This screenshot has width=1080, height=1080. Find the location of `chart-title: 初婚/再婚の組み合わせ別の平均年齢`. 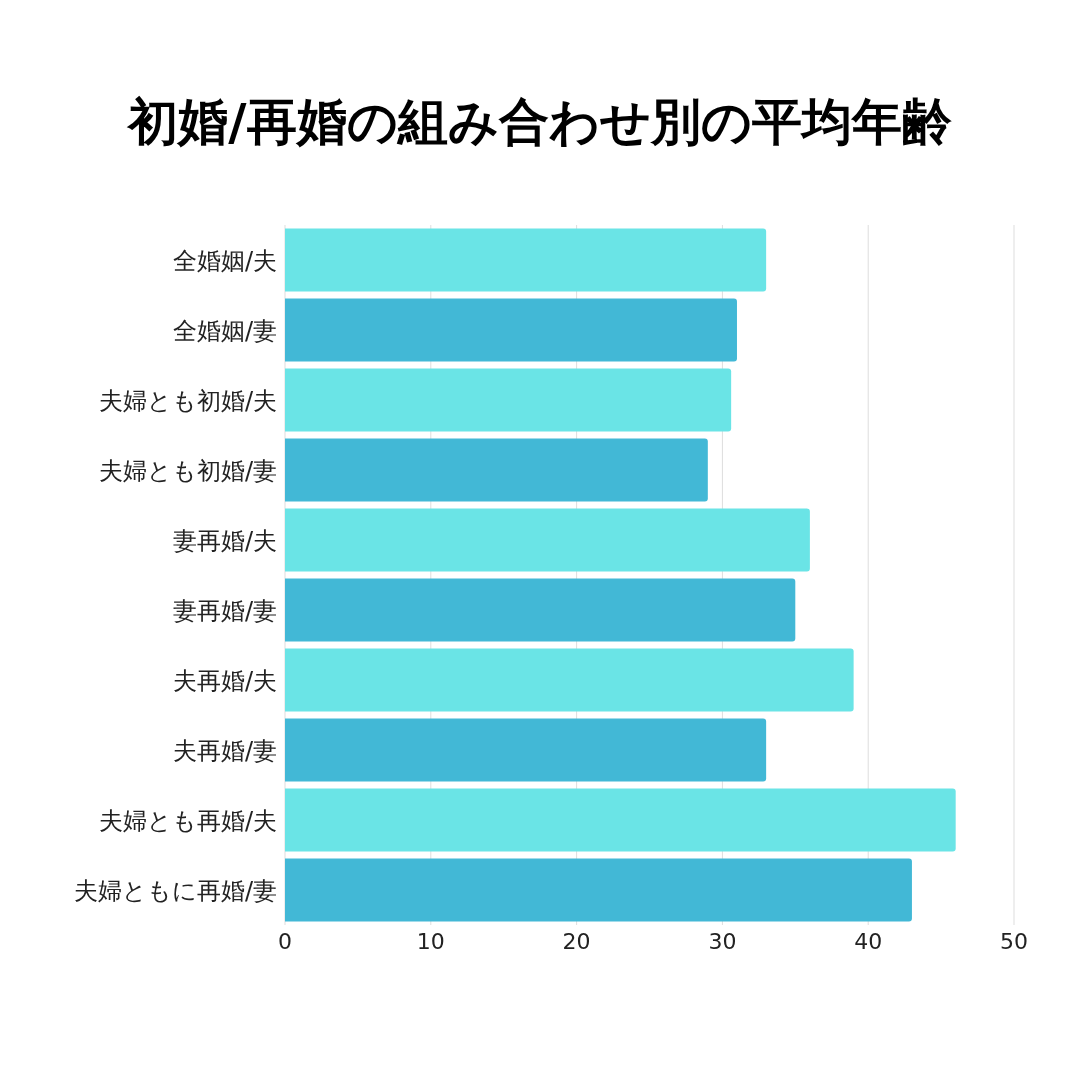

chart-title: 初婚/再婚の組み合わせ別の平均年齢 is located at coordinates (539, 122).